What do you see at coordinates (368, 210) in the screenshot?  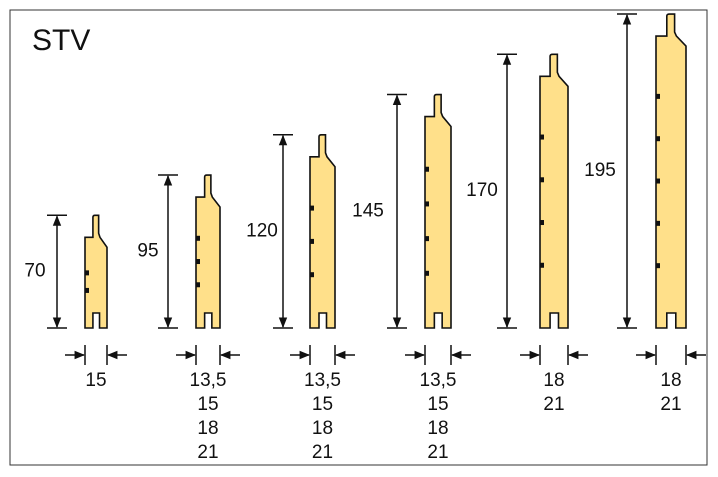 I see `height-label: 145` at bounding box center [368, 210].